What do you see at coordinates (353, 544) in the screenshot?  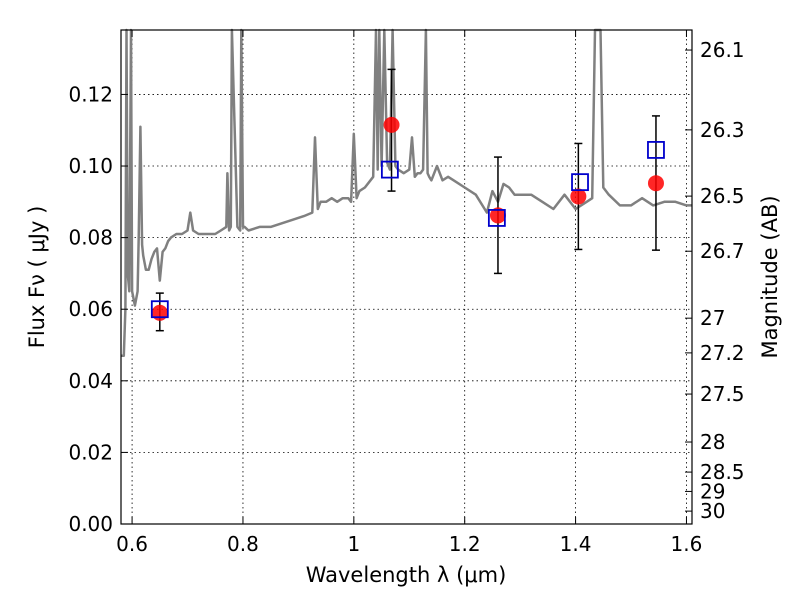 I see `x-tick-label: 1` at bounding box center [353, 544].